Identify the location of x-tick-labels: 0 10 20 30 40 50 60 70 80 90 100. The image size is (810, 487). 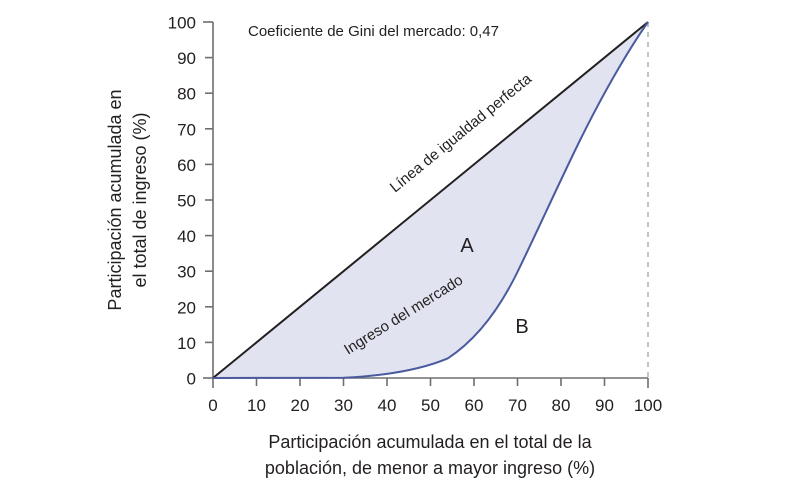
(435, 405).